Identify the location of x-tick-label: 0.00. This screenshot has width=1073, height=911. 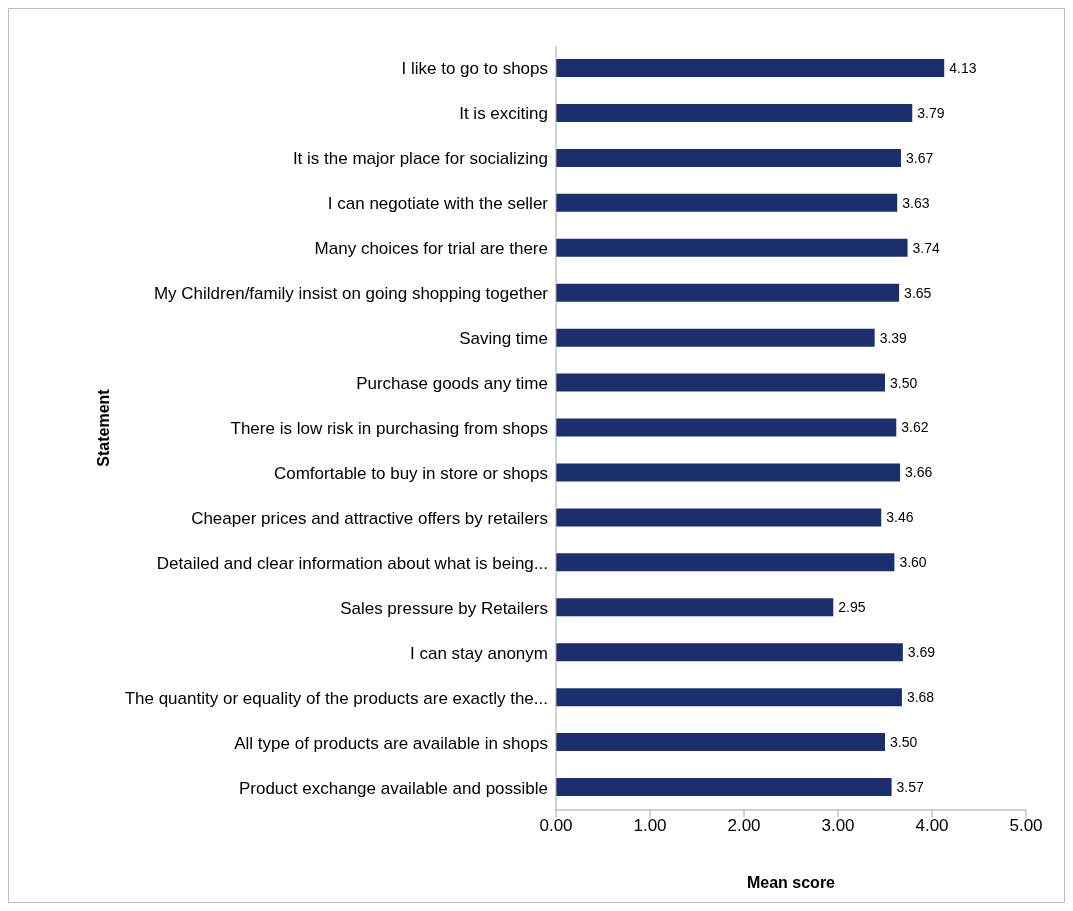
(556, 826).